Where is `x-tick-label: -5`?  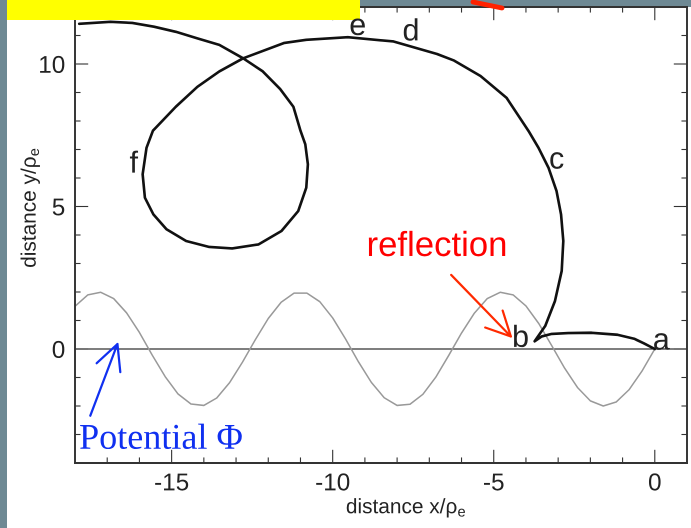 x-tick-label: -5 is located at coordinates (494, 482).